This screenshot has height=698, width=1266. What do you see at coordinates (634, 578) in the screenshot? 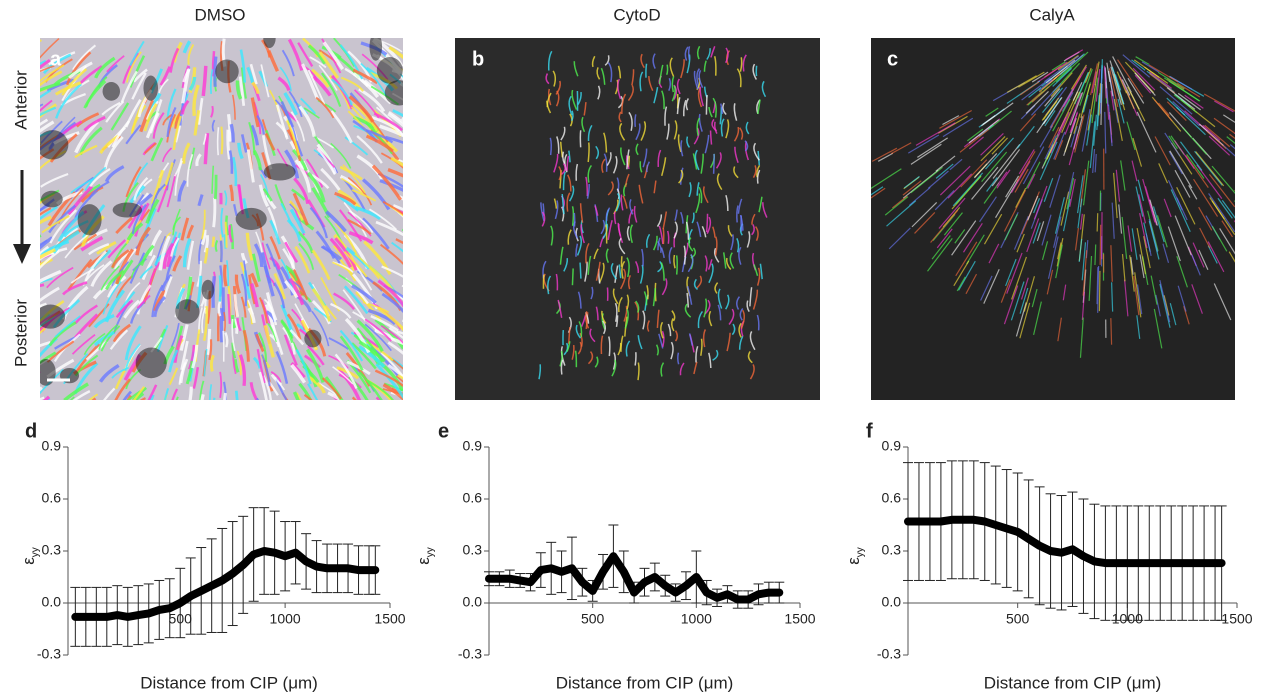
I see `mean-line` at bounding box center [634, 578].